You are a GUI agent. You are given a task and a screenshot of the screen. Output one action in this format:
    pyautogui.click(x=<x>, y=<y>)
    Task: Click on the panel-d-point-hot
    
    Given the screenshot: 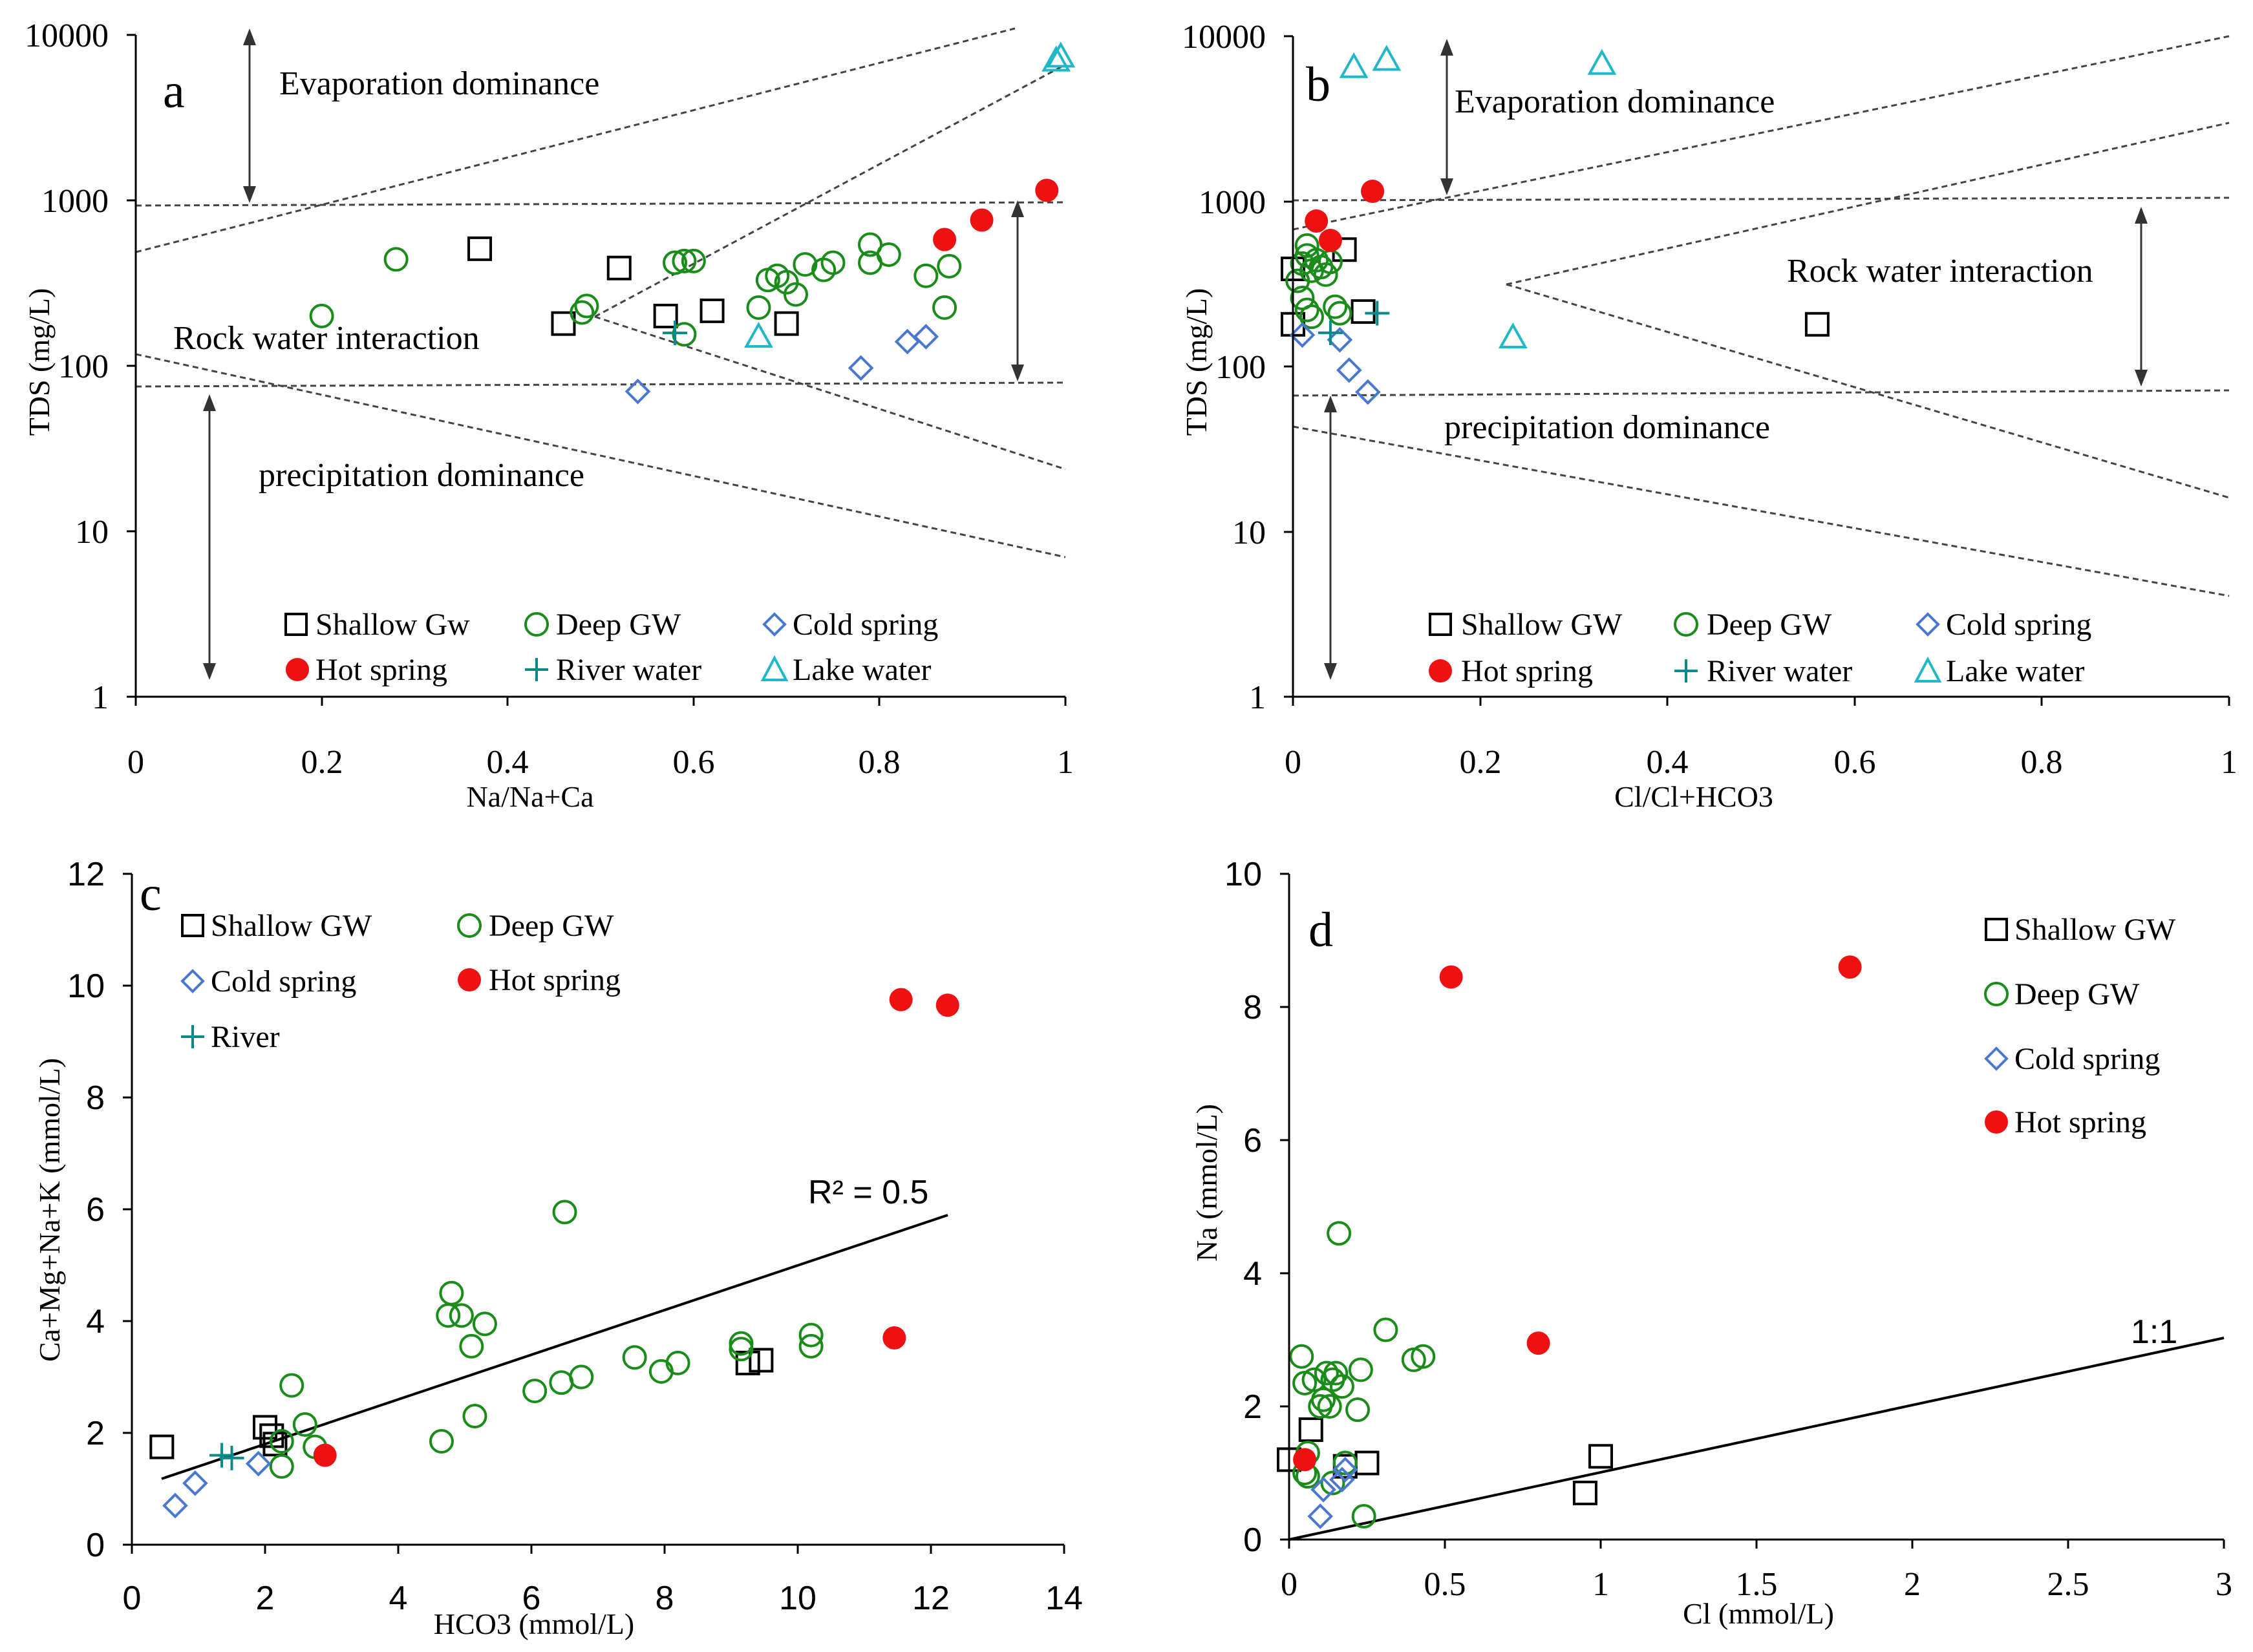 What is the action you would take?
    pyautogui.click(x=1451, y=977)
    